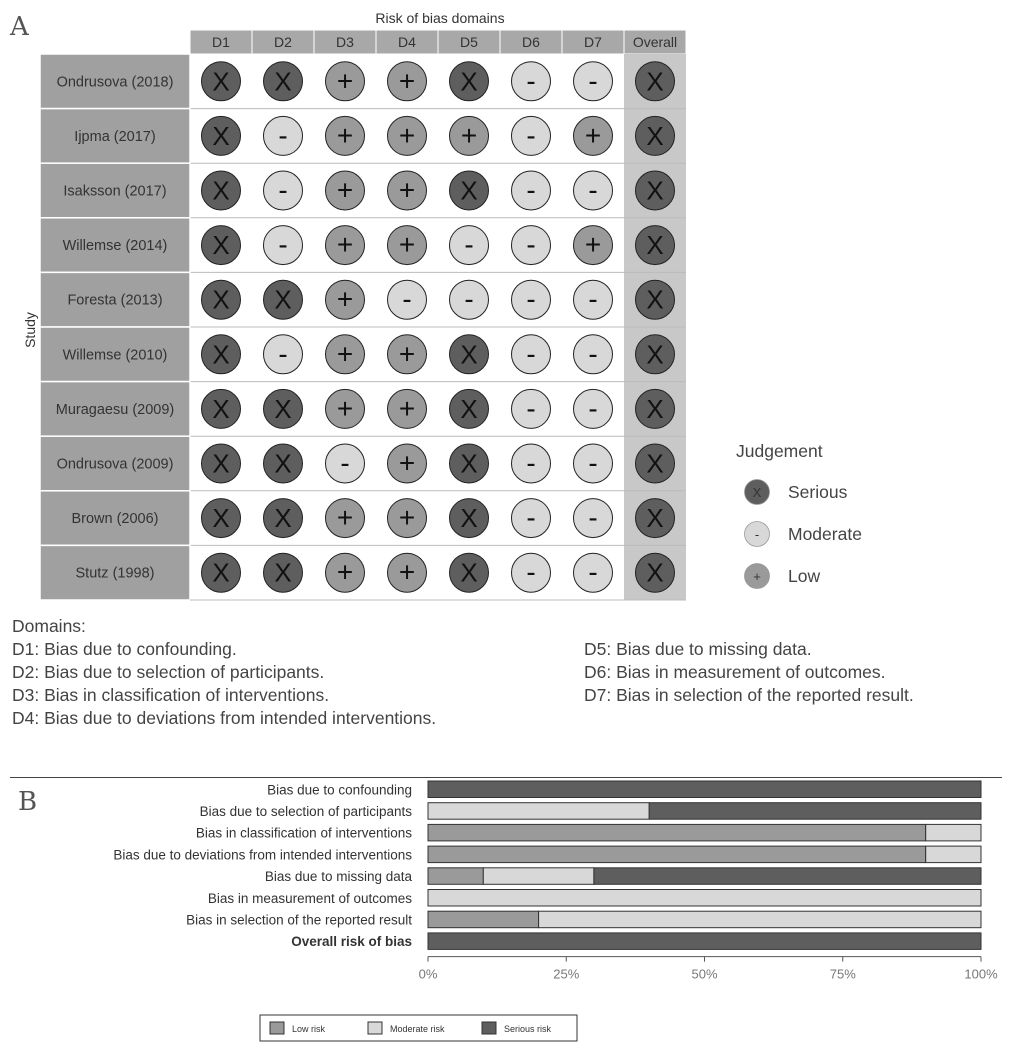  I want to click on study-label: Muragaesu (2009), so click(115, 410).